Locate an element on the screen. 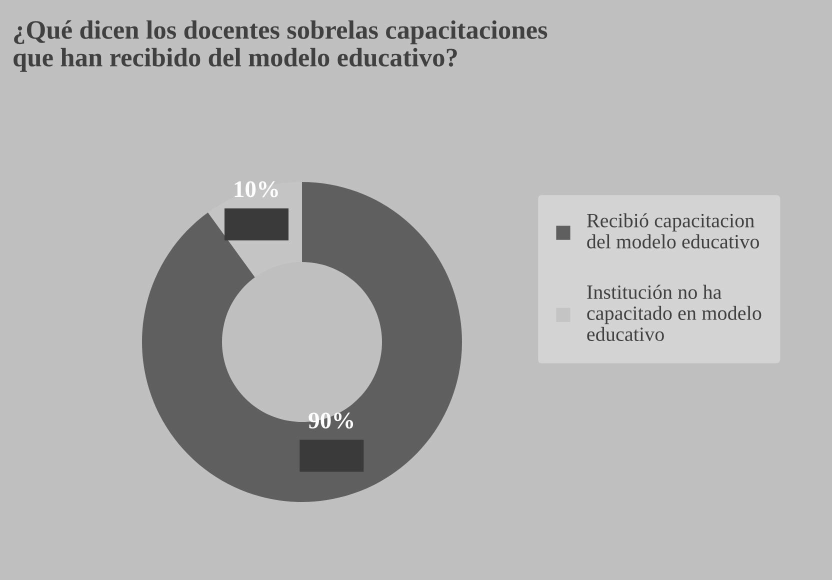 This screenshot has height=580, width=832. data-label: 90% is located at coordinates (331, 420).